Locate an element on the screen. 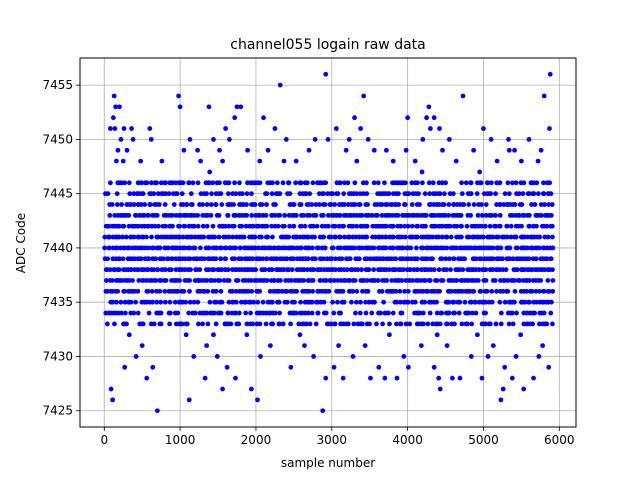 The image size is (640, 480). chart-title: channel055 logain raw data is located at coordinates (327, 45).